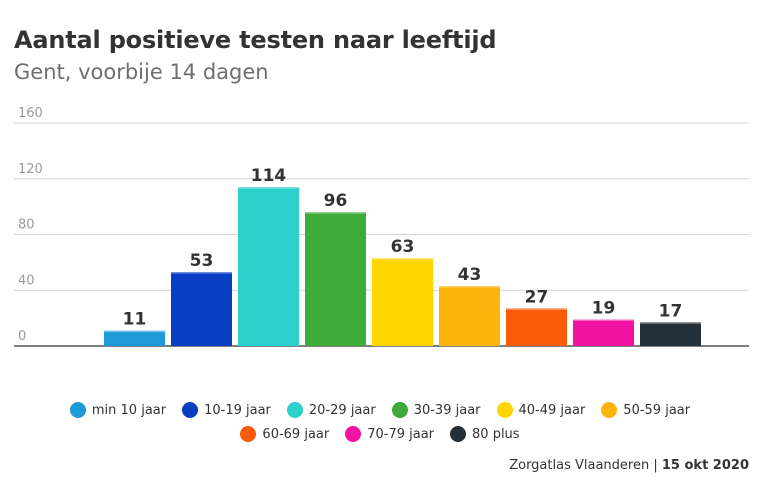  What do you see at coordinates (496, 434) in the screenshot?
I see `legend-label: 80 plus` at bounding box center [496, 434].